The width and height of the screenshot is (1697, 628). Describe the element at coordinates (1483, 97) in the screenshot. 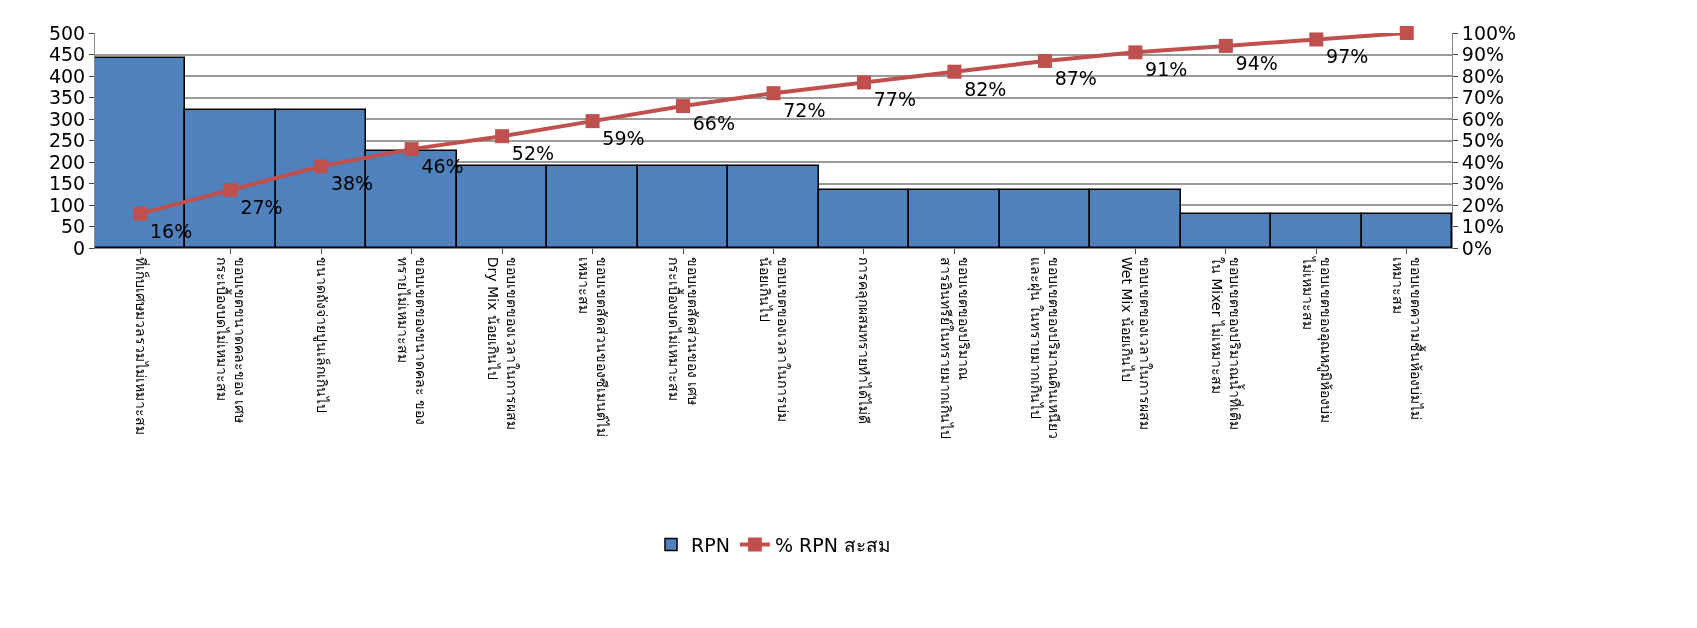

I see `y2-tick-label: 70%` at that location.